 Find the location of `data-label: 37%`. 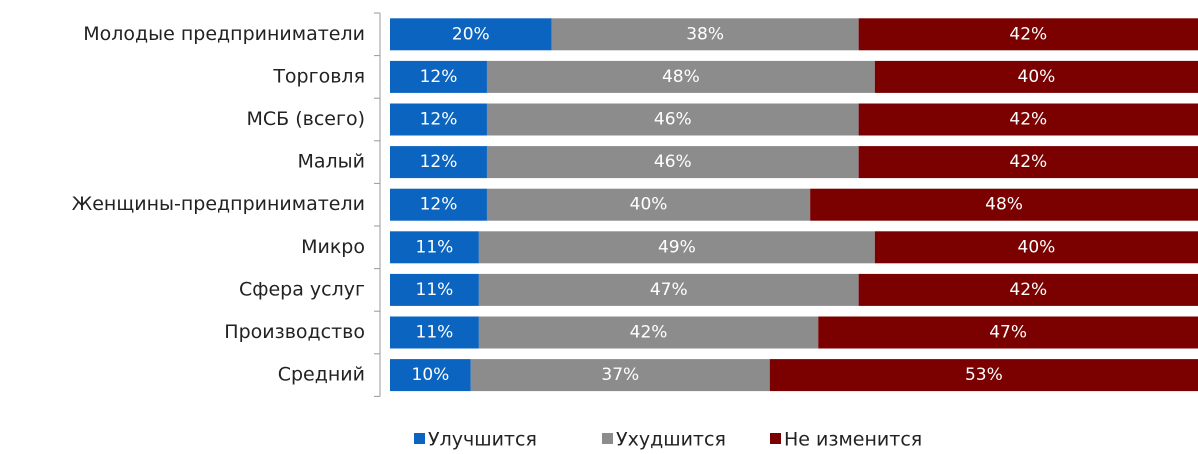

data-label: 37% is located at coordinates (620, 375).